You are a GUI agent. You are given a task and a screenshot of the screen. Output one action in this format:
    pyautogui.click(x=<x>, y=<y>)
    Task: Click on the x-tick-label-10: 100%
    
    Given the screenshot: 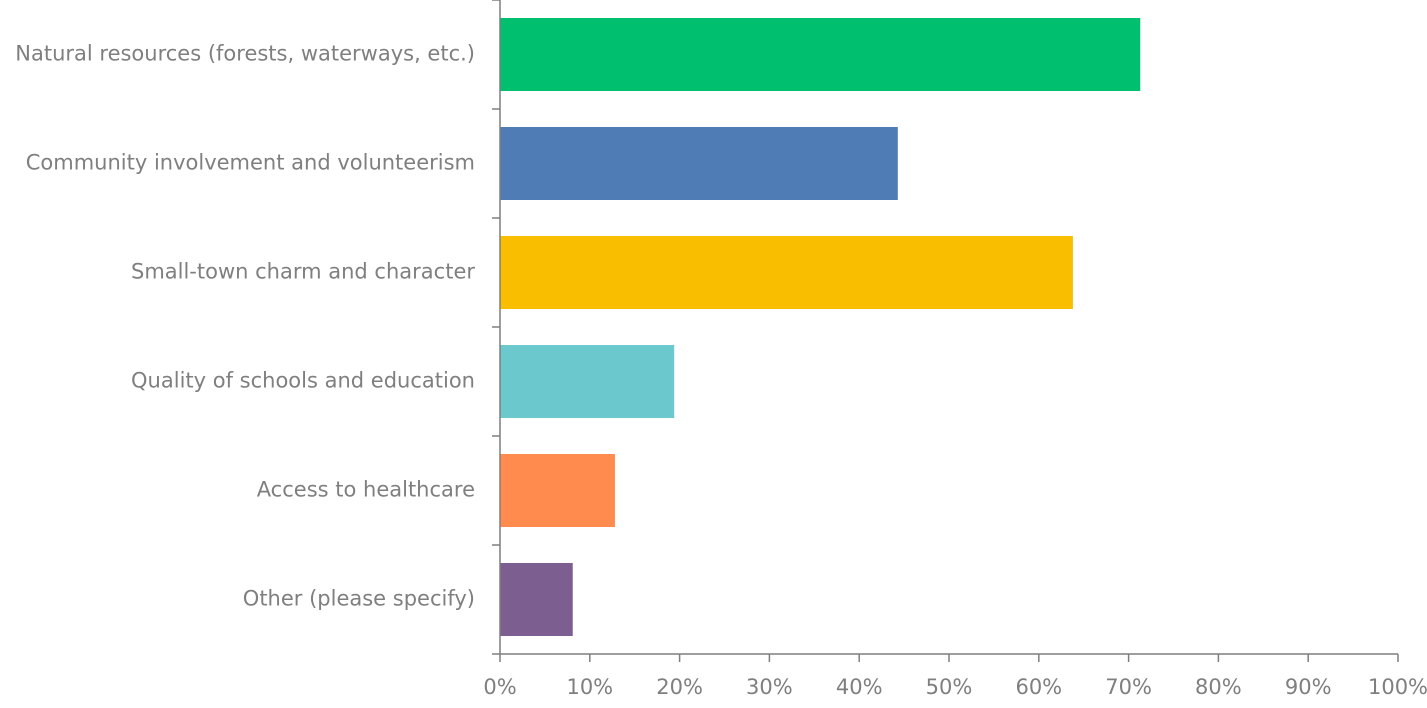 What is the action you would take?
    pyautogui.click(x=1397, y=687)
    